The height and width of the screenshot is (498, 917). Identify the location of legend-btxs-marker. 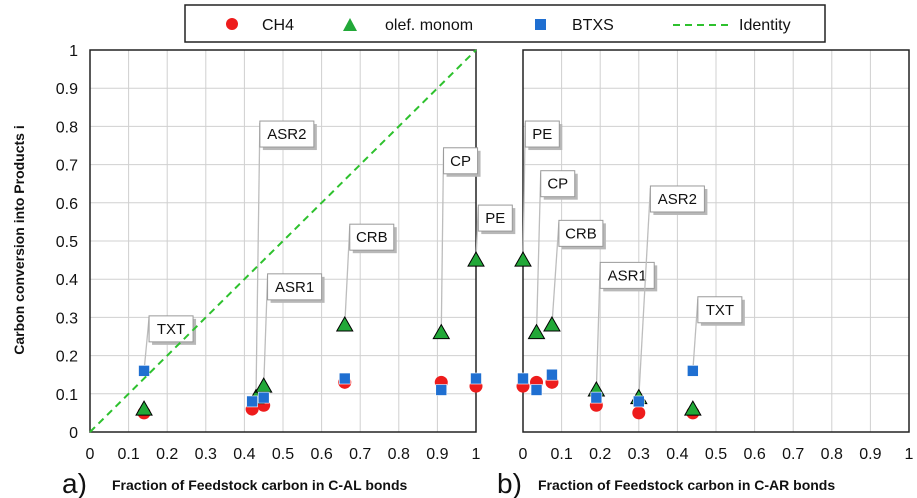
(540, 24).